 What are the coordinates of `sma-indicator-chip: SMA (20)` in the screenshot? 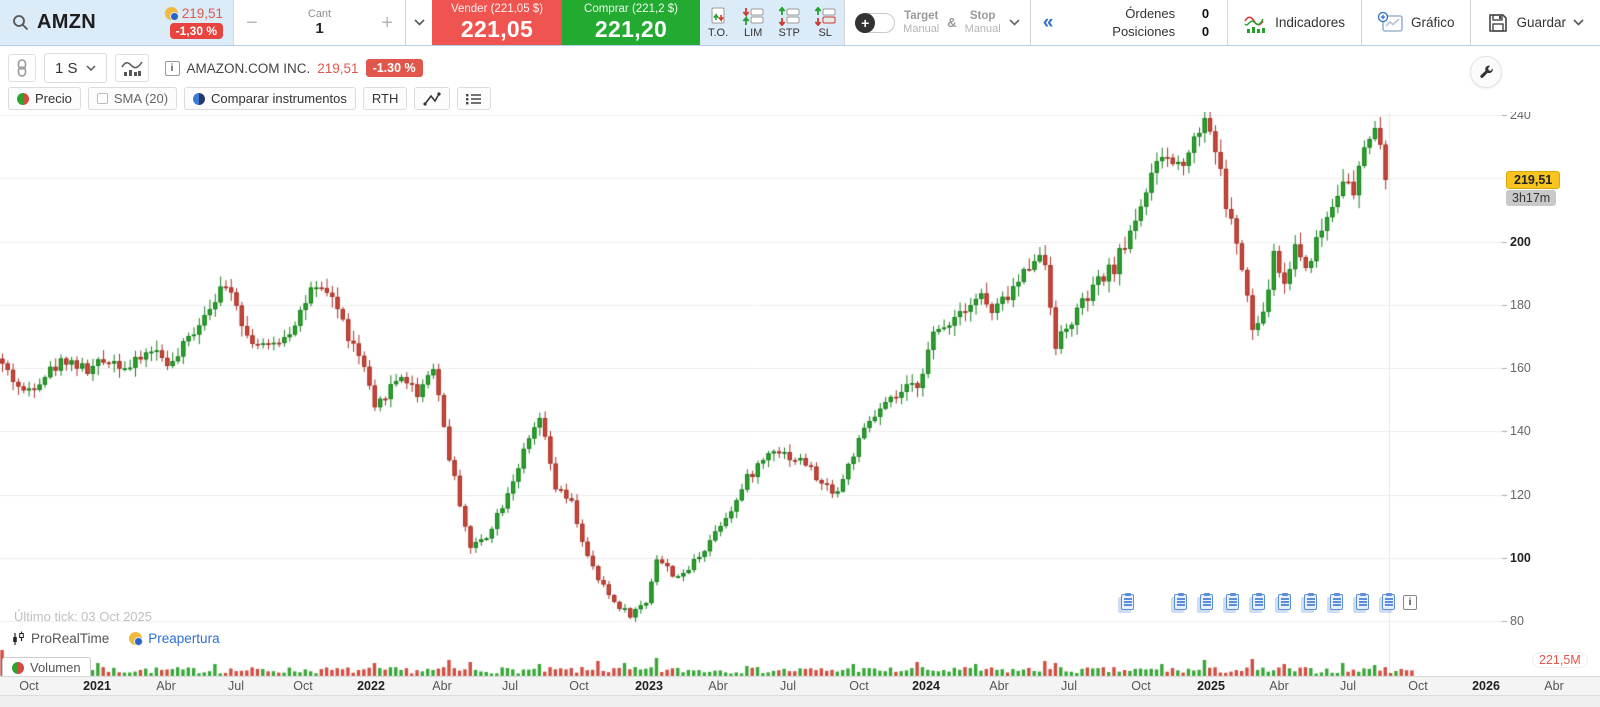 It's located at (132, 98).